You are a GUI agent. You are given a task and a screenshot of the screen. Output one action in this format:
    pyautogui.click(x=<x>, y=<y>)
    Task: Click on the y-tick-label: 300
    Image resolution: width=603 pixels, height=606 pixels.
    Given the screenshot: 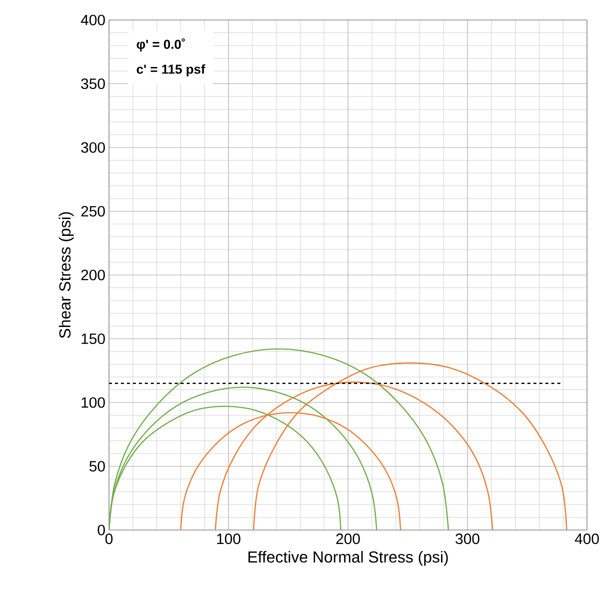 What is the action you would take?
    pyautogui.click(x=93, y=147)
    